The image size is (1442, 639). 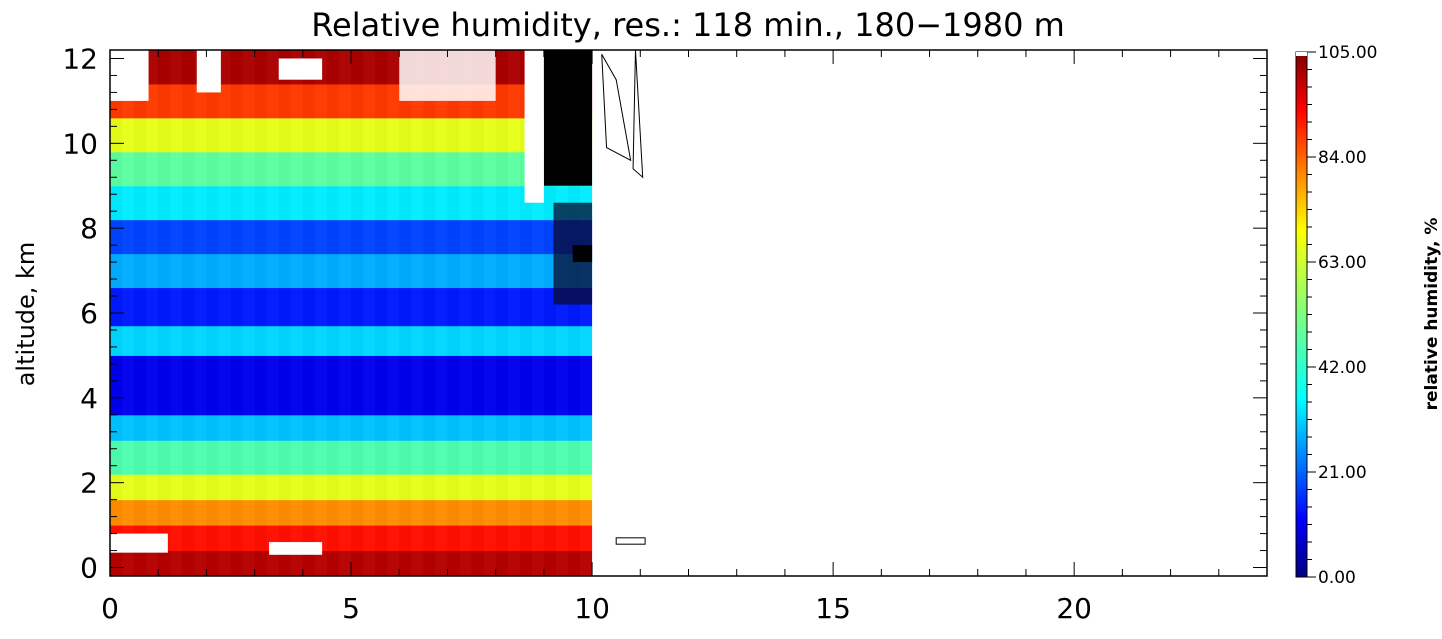 What do you see at coordinates (89, 398) in the screenshot?
I see `y-tick-label: 4` at bounding box center [89, 398].